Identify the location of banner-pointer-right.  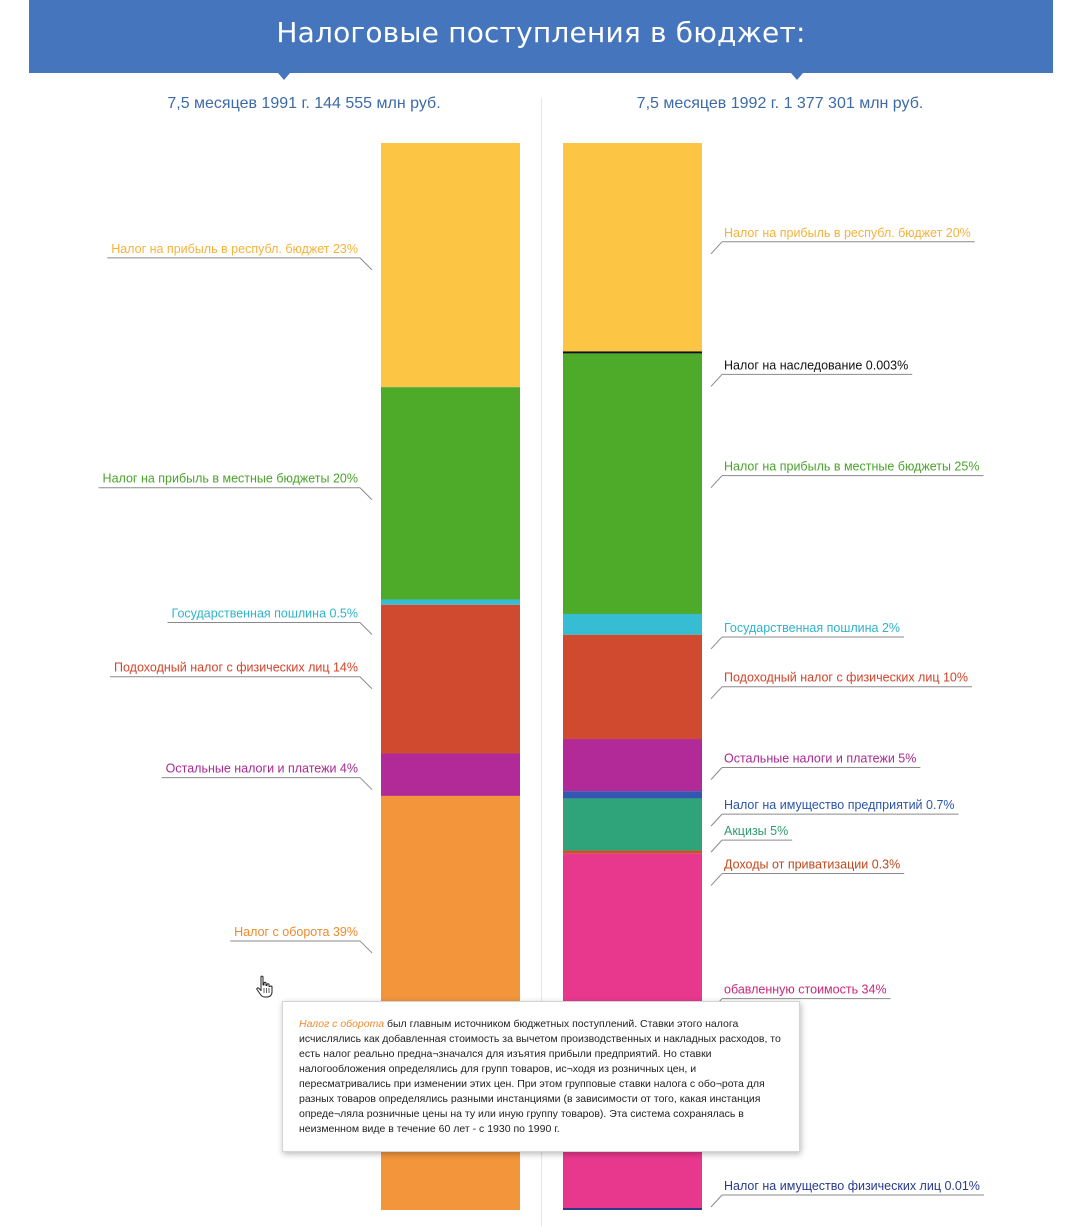
(797, 76).